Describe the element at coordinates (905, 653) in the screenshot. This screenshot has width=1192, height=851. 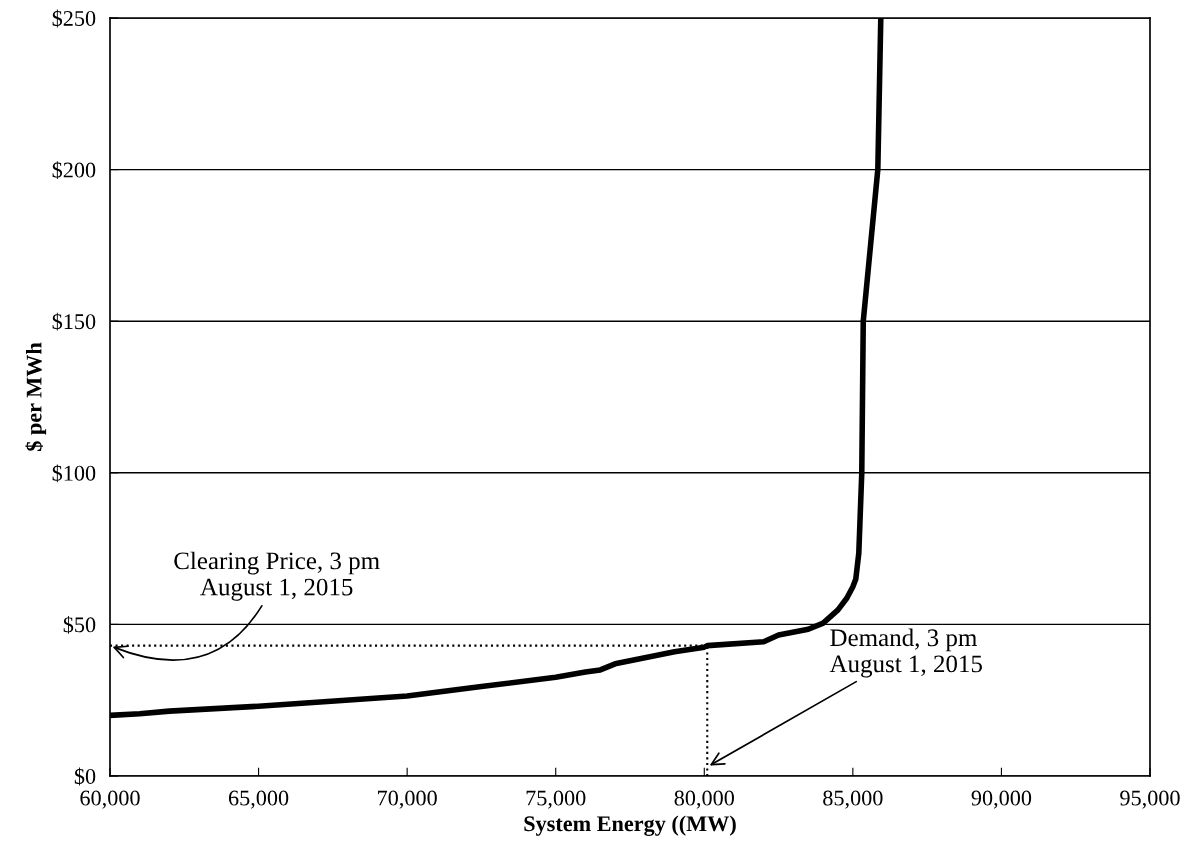
I see `annotation: Demand, 3 pm August 1, 2015` at that location.